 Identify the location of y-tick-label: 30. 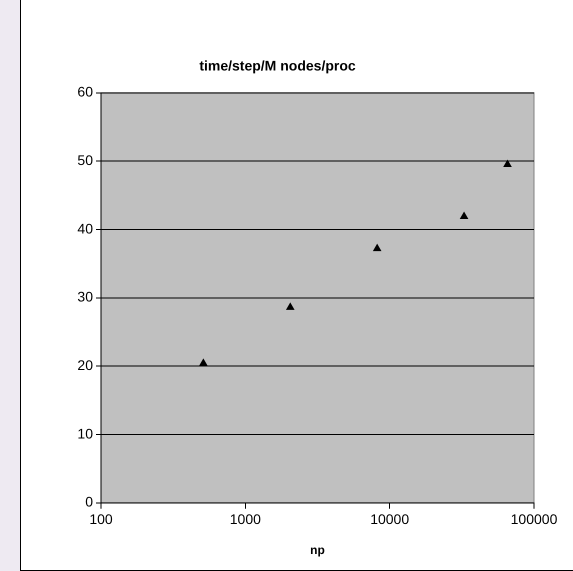
(85, 296).